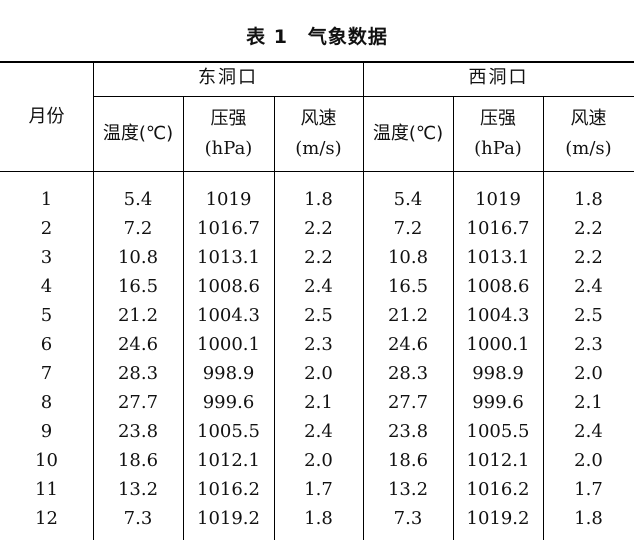 This screenshot has height=540, width=634. I want to click on west-portal-header: 西洞口, so click(498, 77).